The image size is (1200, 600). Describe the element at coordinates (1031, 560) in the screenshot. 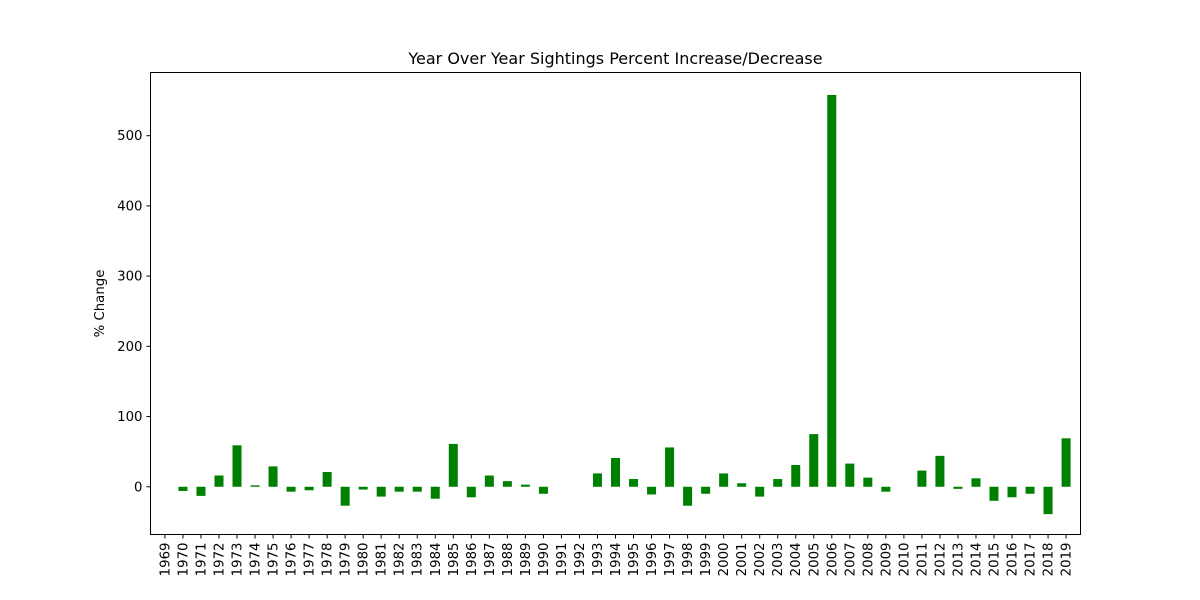

I see `x-tick-label: 2017` at that location.